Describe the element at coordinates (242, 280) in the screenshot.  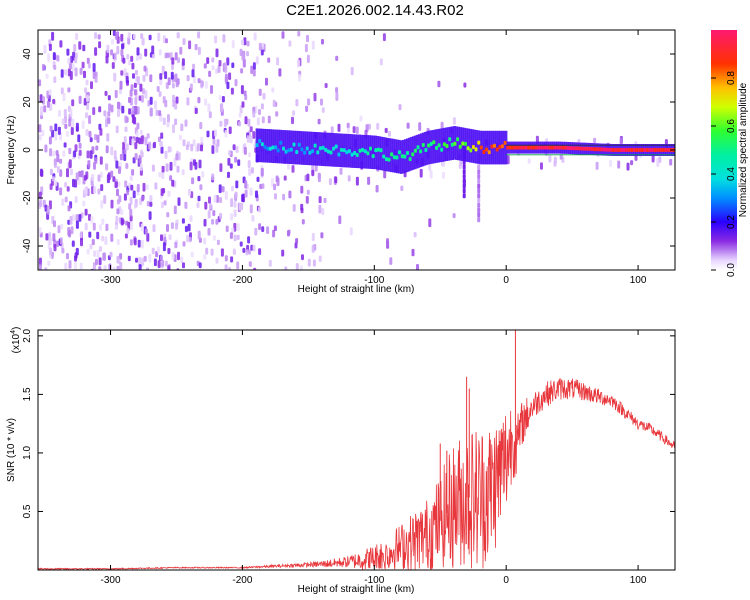
I see `spectrogram-x-tick-label: -200` at that location.